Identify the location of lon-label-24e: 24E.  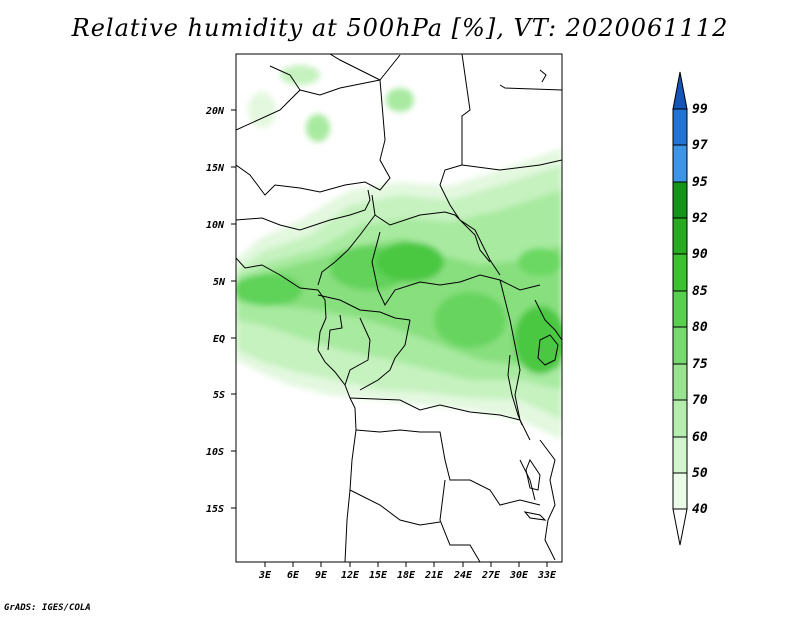
(463, 575).